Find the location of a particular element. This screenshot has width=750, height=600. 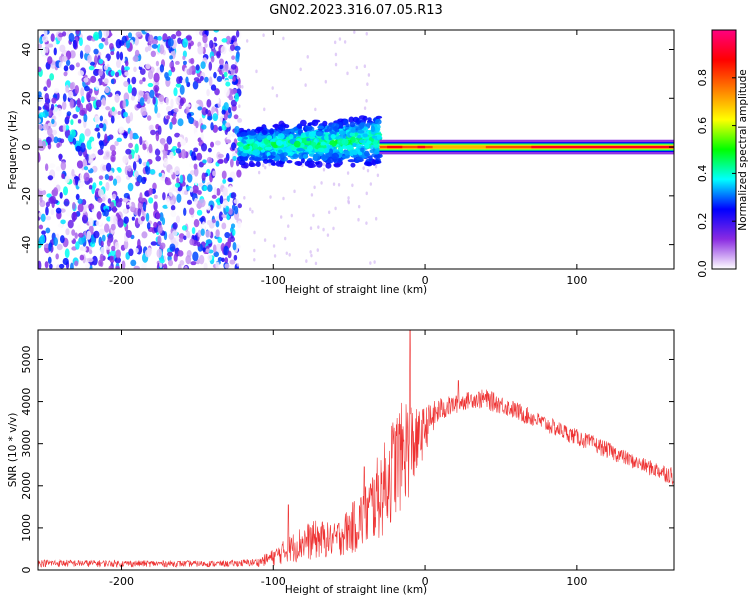

x-tick-label: -200 is located at coordinates (121, 280).